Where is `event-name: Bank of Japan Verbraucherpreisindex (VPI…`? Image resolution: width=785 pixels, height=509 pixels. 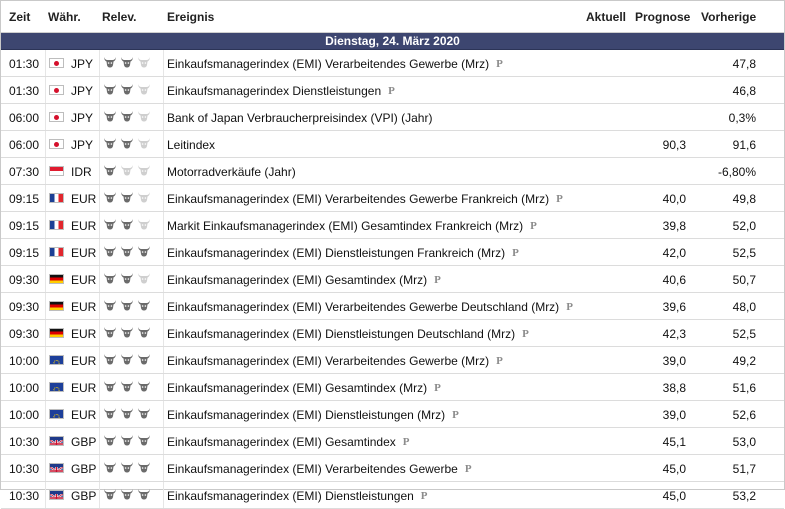 event-name: Bank of Japan Verbraucherpreisindex (VPI… is located at coordinates (299, 118).